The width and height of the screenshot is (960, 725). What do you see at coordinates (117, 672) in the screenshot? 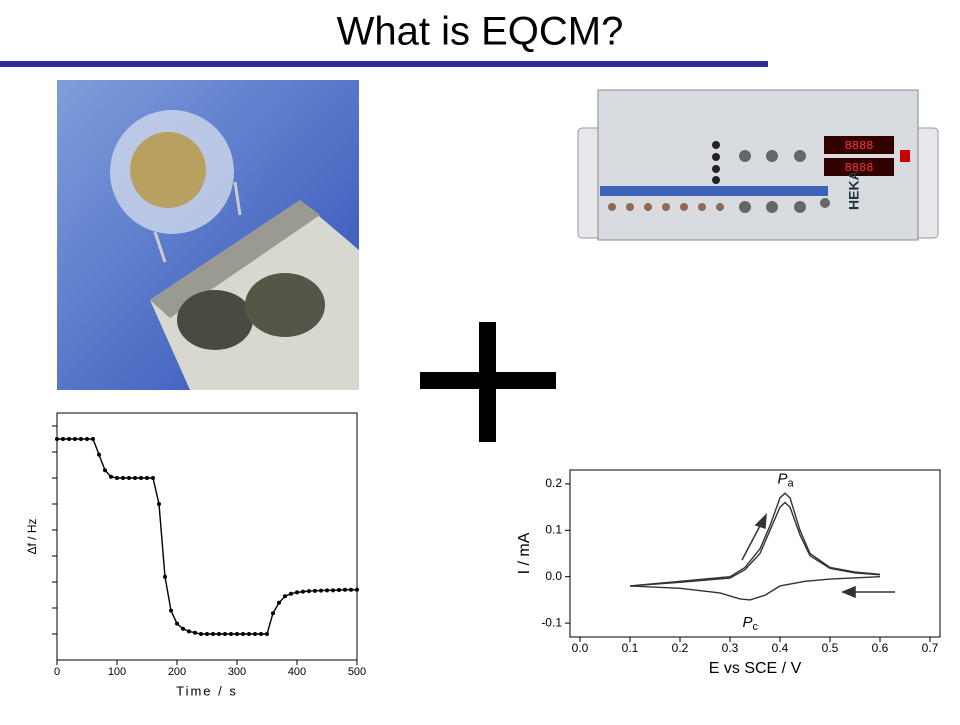
I see `x-tick-label: 100` at bounding box center [117, 672].